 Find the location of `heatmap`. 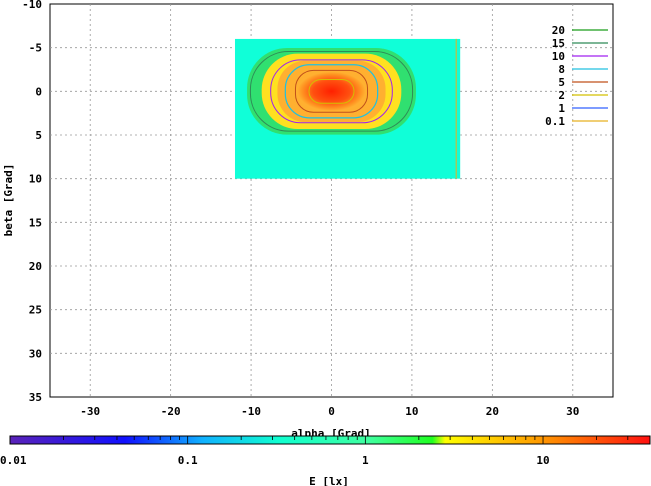

heatmap is located at coordinates (347, 108).